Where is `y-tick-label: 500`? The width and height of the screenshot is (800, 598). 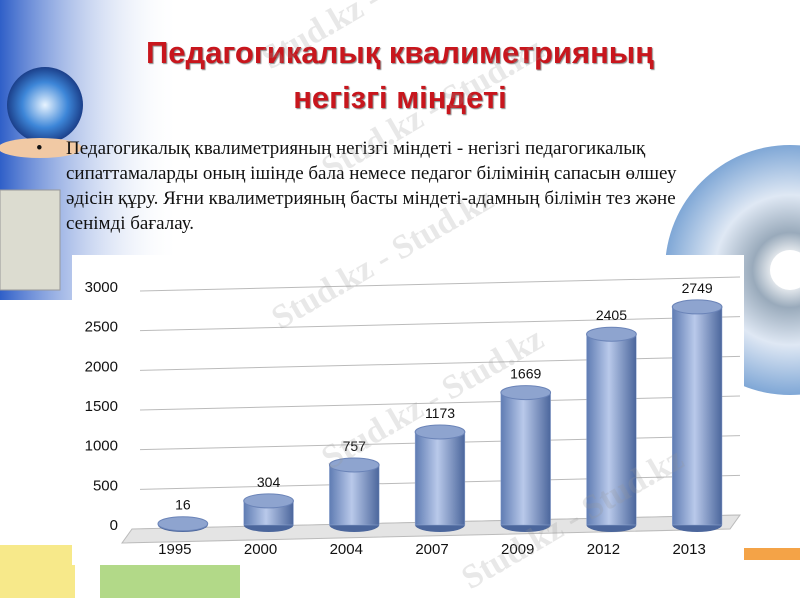 y-tick-label: 500 is located at coordinates (105, 485).